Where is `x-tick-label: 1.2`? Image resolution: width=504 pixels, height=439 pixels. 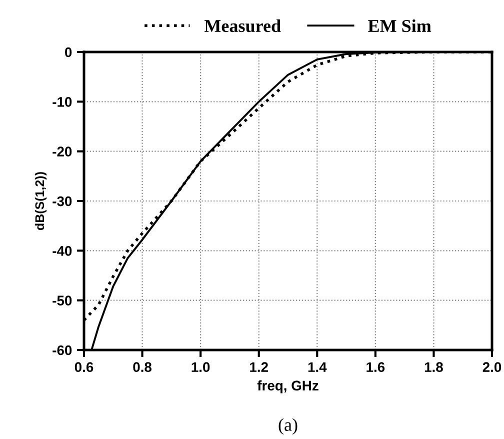 x-tick-label: 1.2 is located at coordinates (259, 367).